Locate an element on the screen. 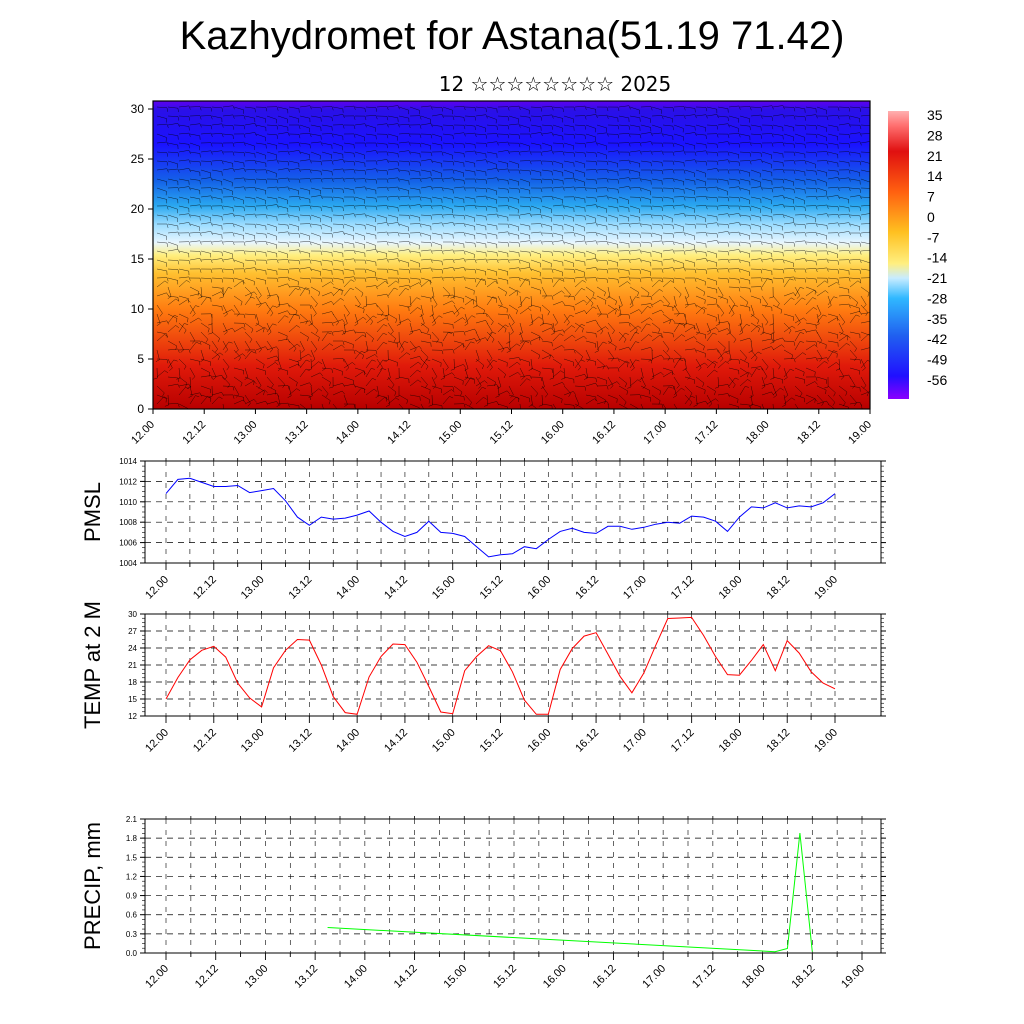 This screenshot has height=1024, width=1024. chart-subtitle: 12 ☆☆☆☆☆☆☆☆ 2025 is located at coordinates (555, 84).